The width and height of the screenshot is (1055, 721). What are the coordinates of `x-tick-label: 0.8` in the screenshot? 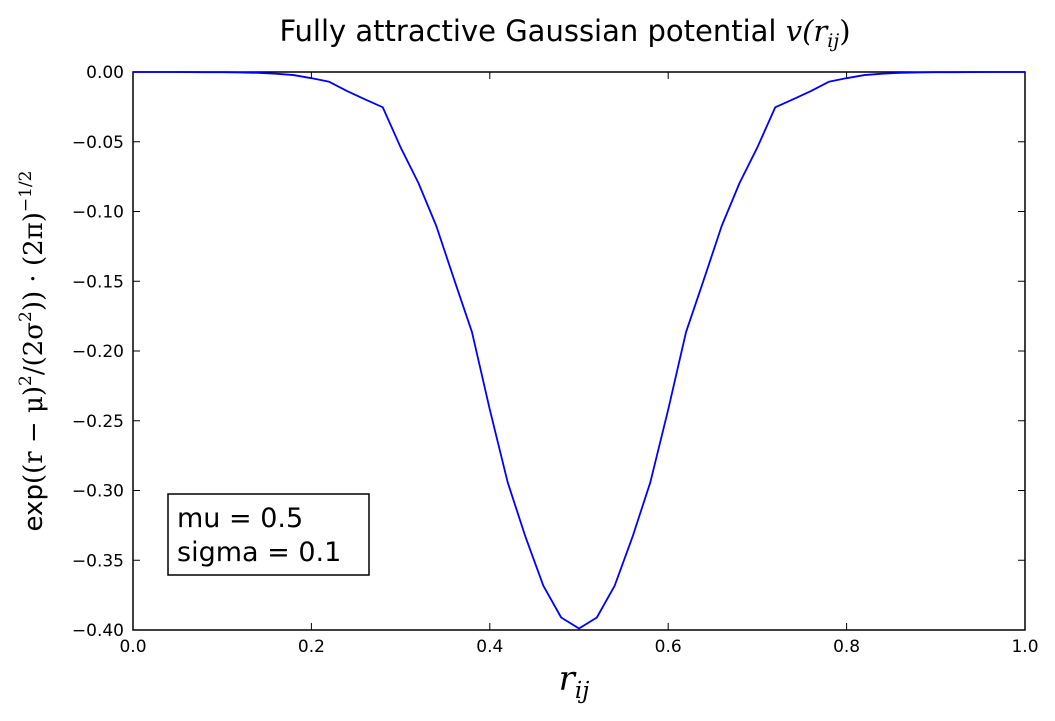 It's located at (846, 647).